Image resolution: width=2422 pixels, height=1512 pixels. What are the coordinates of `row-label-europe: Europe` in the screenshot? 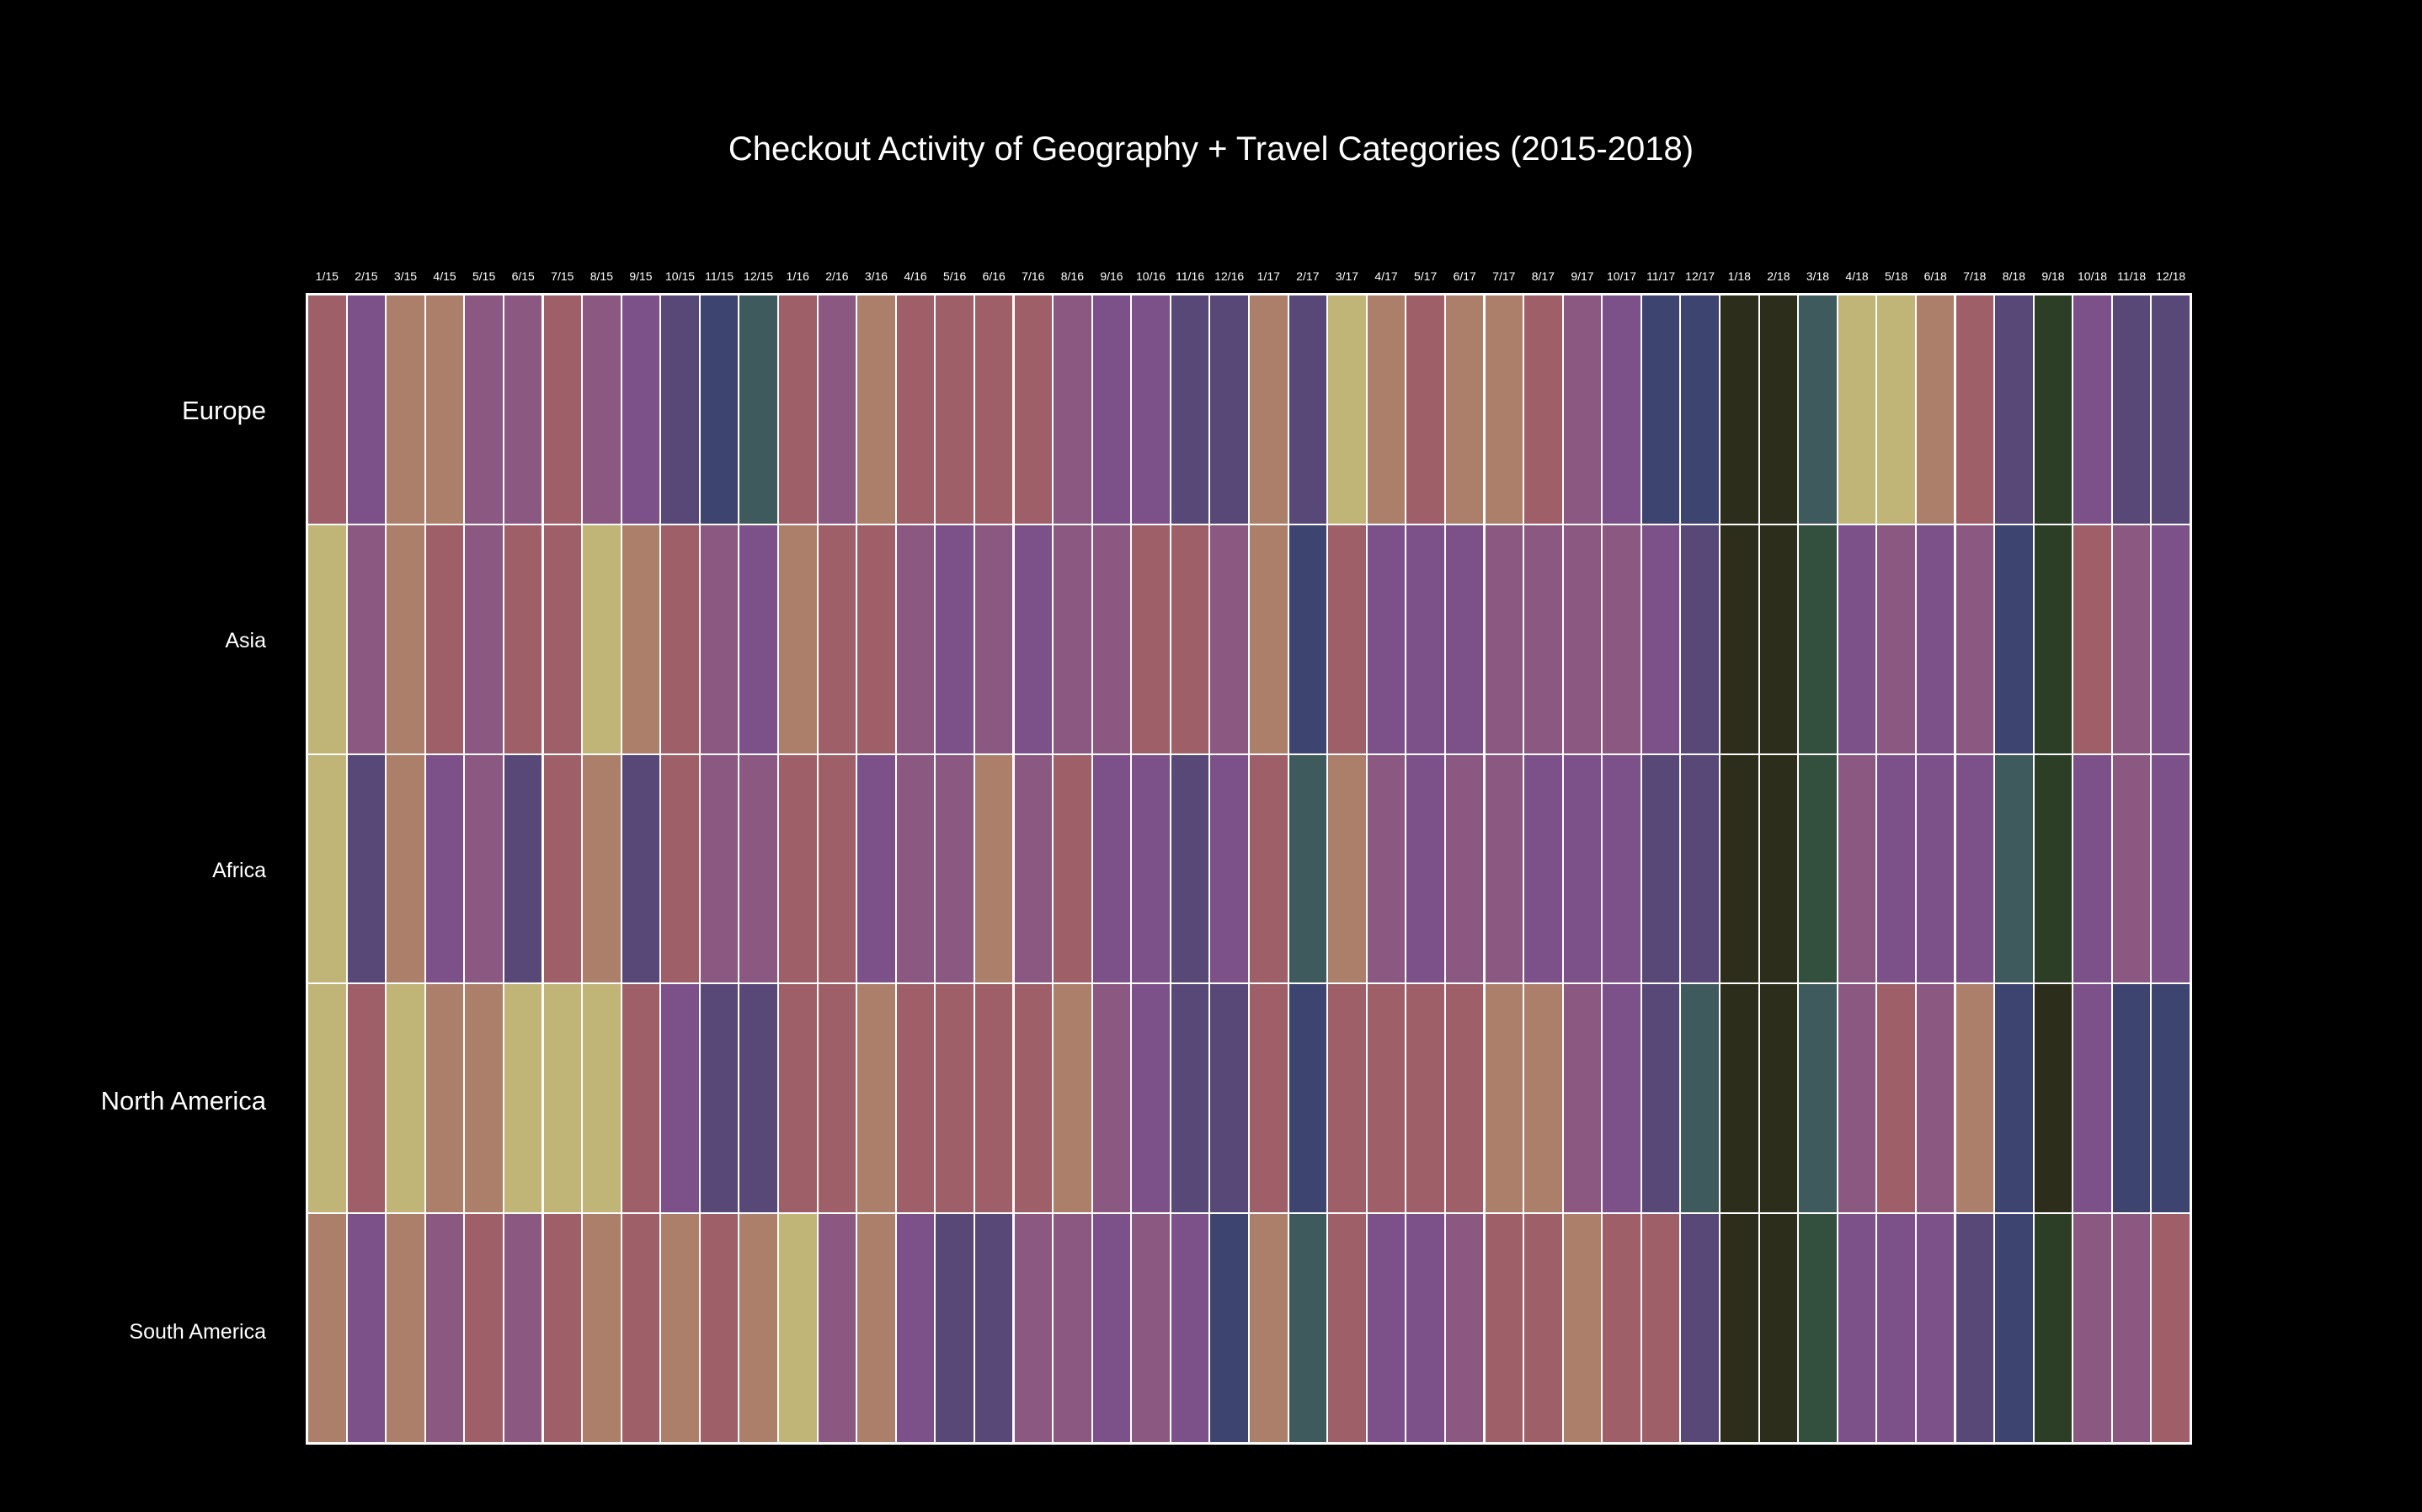 It's located at (224, 410).